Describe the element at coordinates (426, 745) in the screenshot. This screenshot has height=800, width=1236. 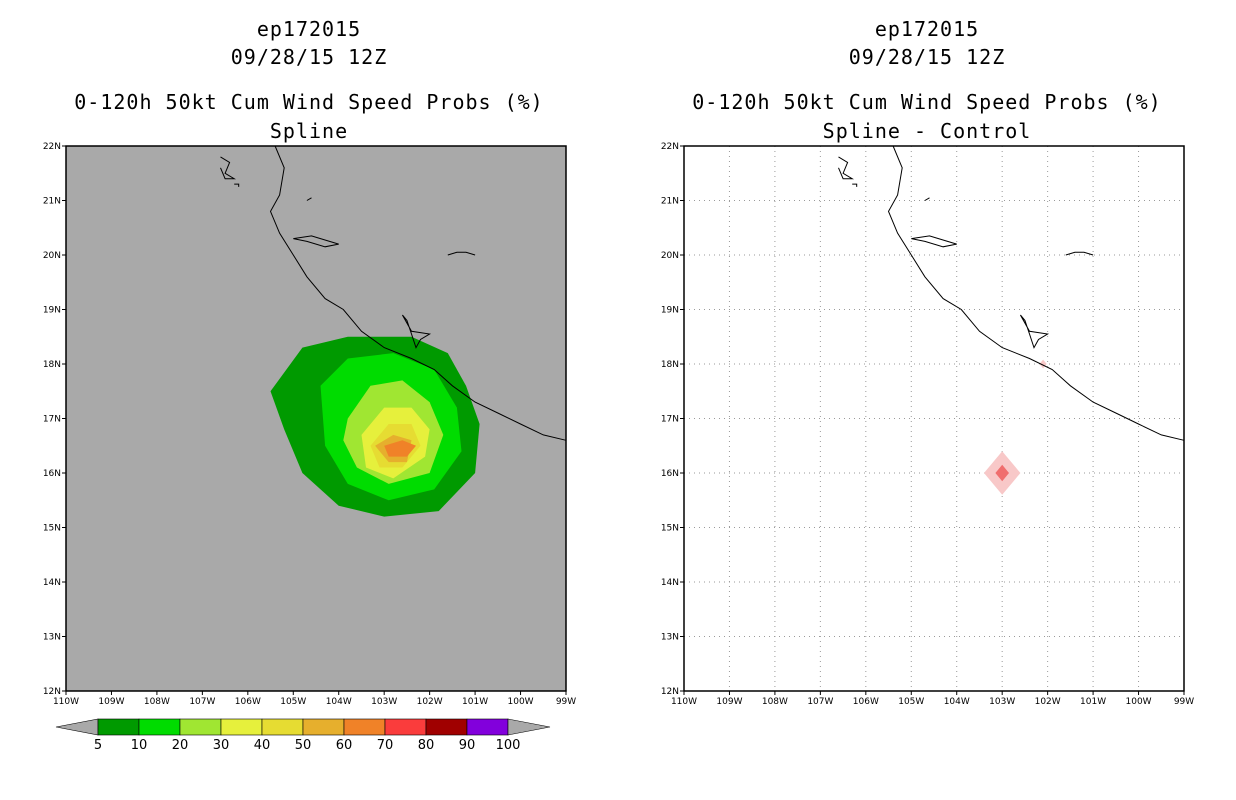
I see `colorbar-label: 80` at that location.